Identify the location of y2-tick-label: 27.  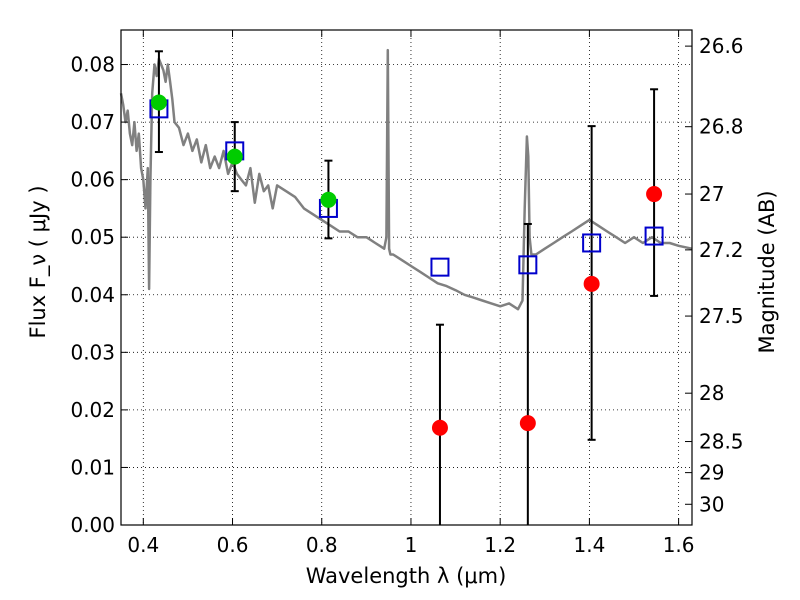
(711, 194).